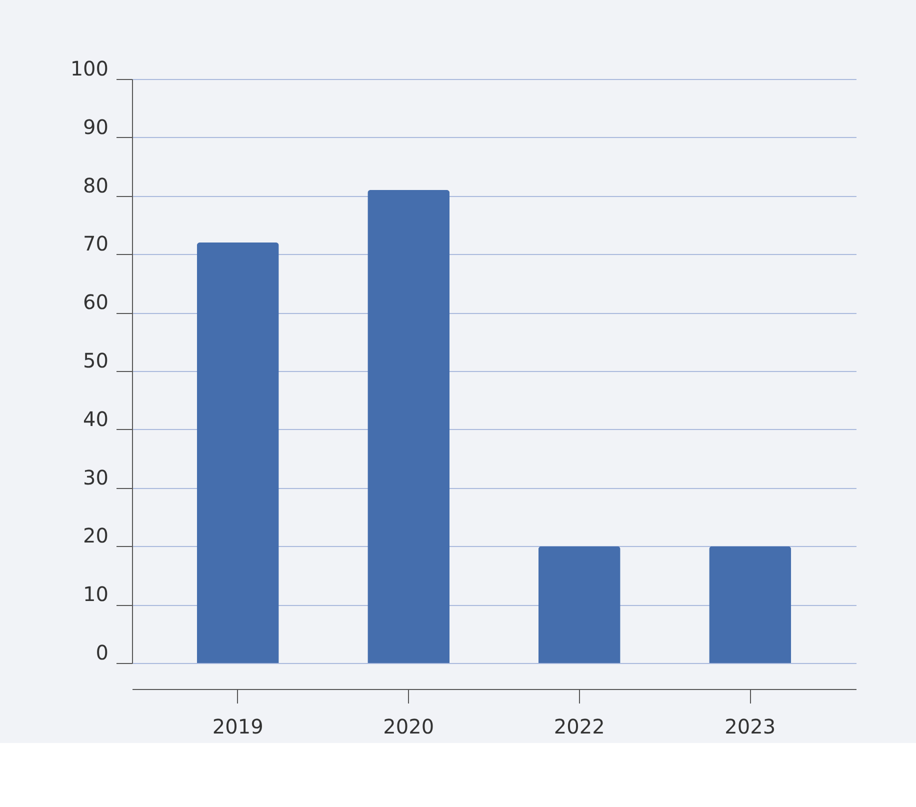 The width and height of the screenshot is (916, 807). I want to click on y-tick-label: 0, so click(102, 652).